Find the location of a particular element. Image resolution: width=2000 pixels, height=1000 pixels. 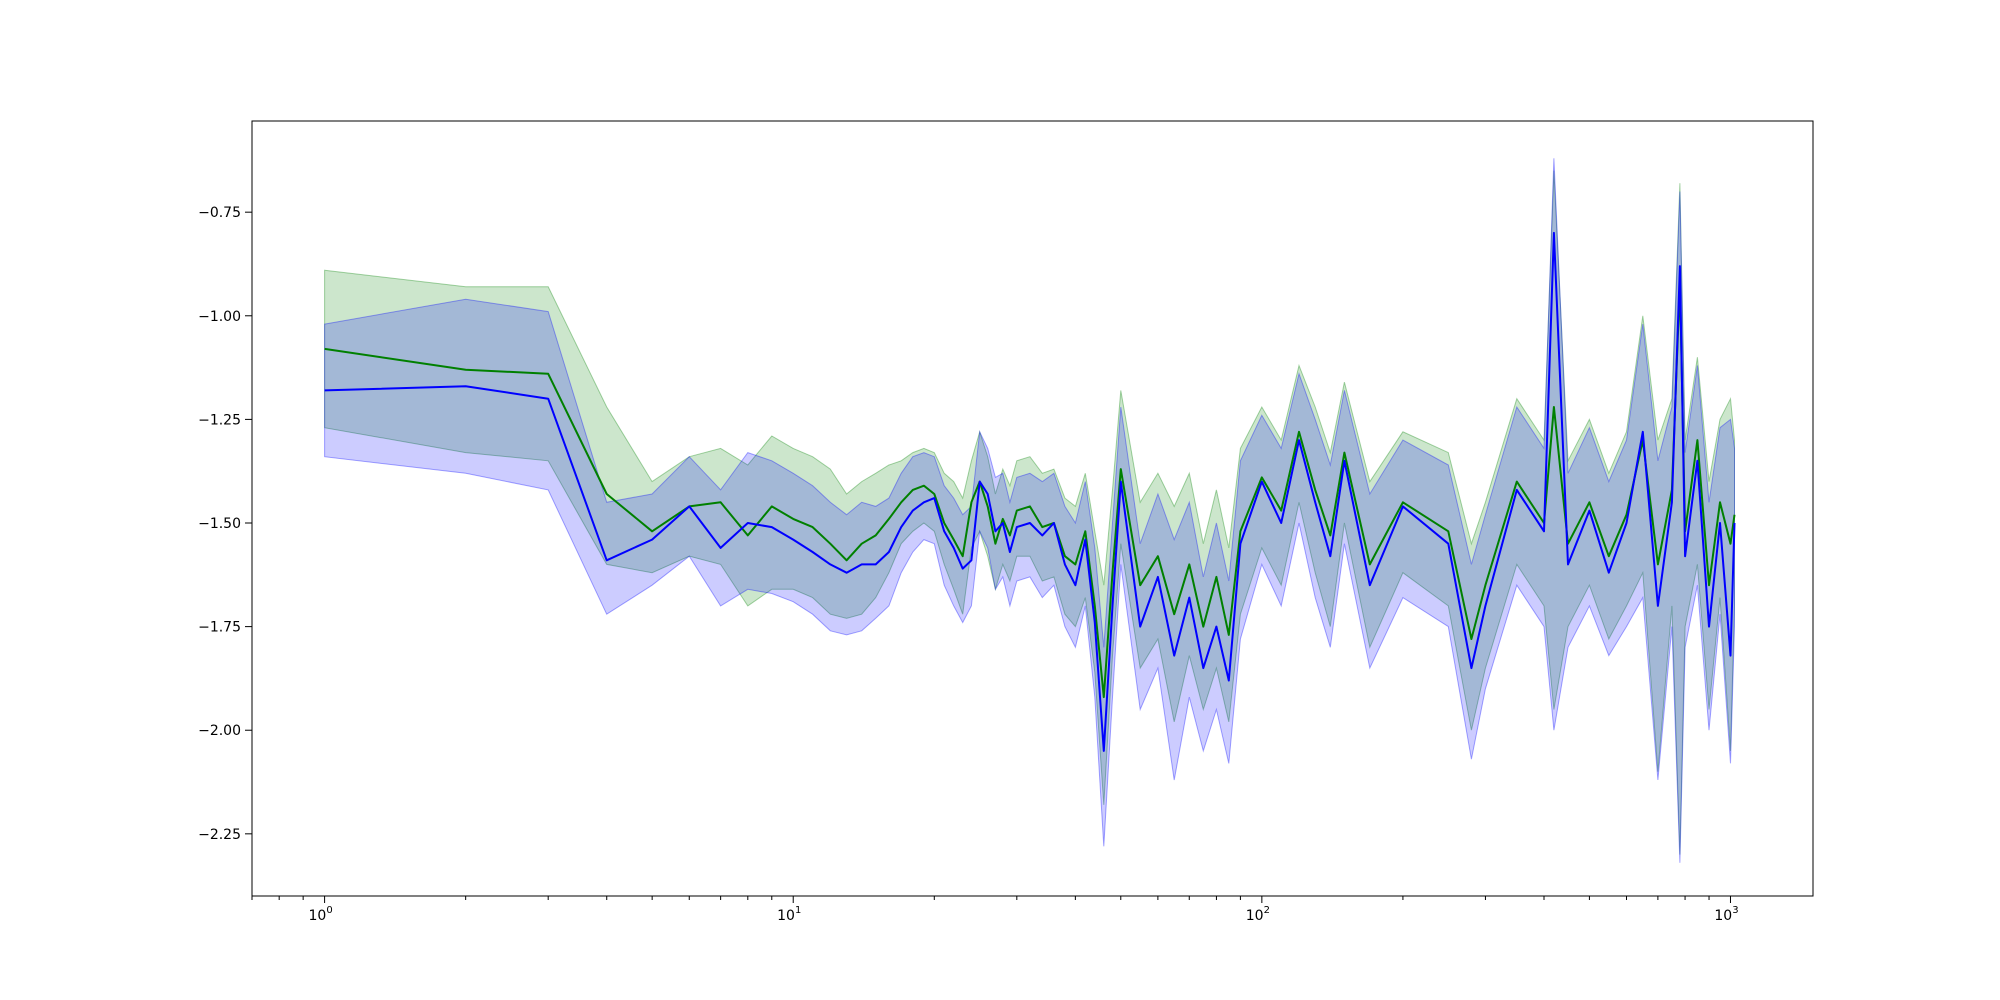

y-tick-label: −1.75 is located at coordinates (219, 628).